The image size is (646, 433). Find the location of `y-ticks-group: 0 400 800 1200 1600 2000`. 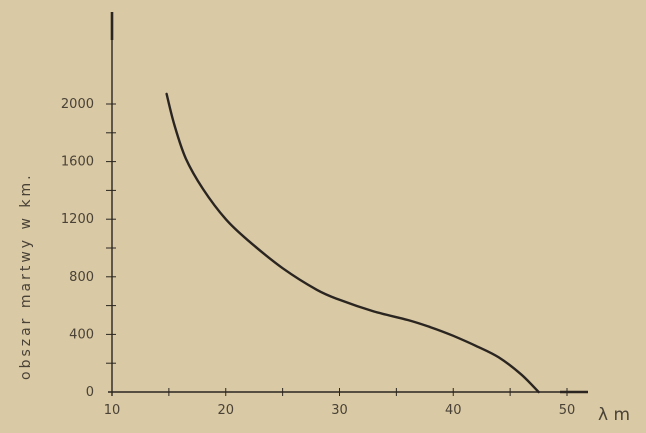

y-ticks-group: 0 400 800 1200 1600 2000 is located at coordinates (88, 248).